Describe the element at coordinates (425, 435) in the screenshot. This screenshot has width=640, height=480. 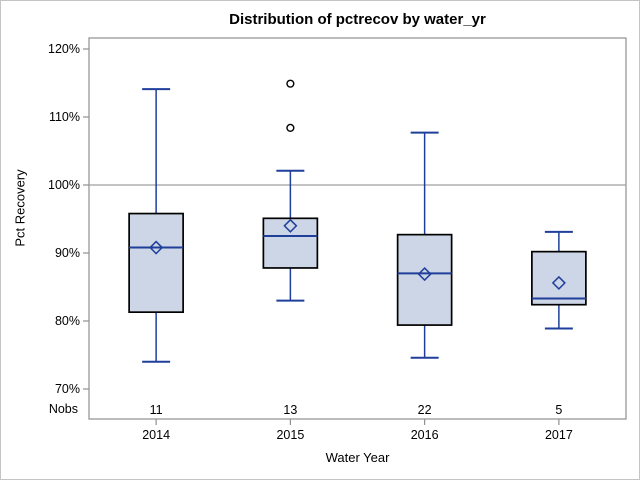
I see `x-tick-label: 2016` at that location.